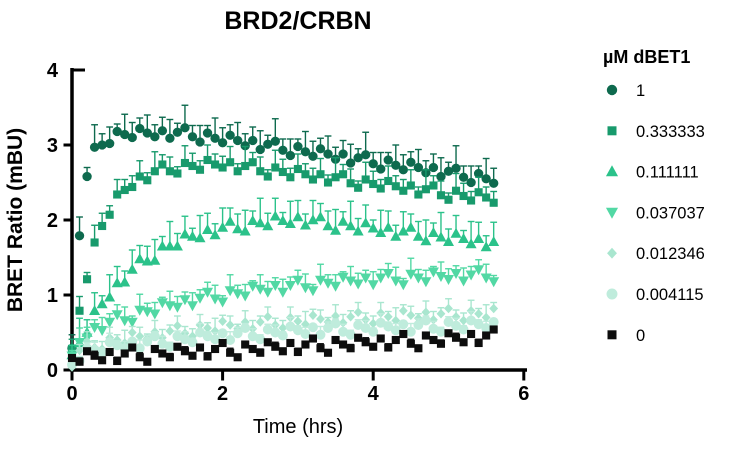  What do you see at coordinates (625, 91) in the screenshot?
I see `legend-item-1: 1` at bounding box center [625, 91].